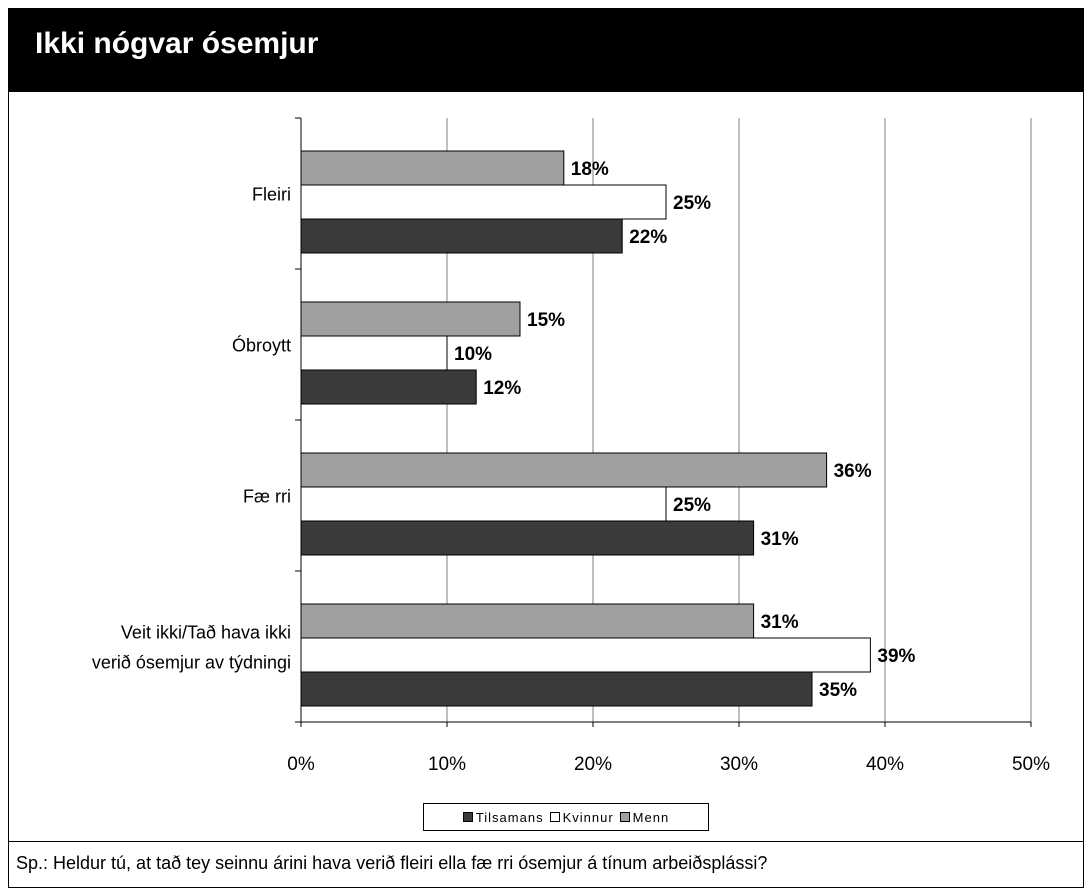 The image size is (1092, 895). What do you see at coordinates (546, 841) in the screenshot?
I see `footer-divider` at bounding box center [546, 841].